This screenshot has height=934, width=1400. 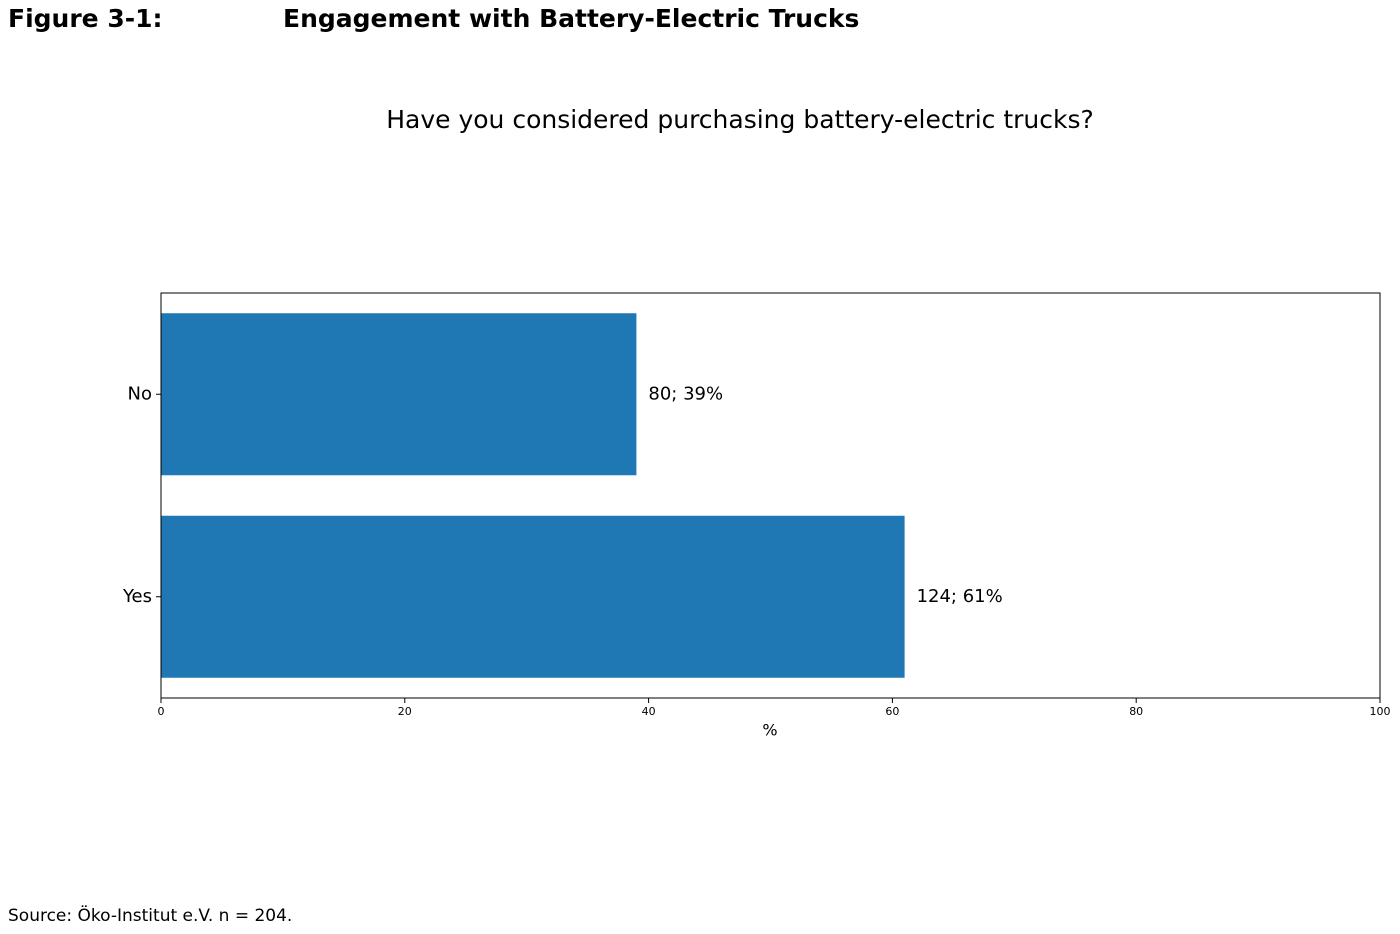 I want to click on figure-label: Figure 3-1:, so click(x=85, y=18).